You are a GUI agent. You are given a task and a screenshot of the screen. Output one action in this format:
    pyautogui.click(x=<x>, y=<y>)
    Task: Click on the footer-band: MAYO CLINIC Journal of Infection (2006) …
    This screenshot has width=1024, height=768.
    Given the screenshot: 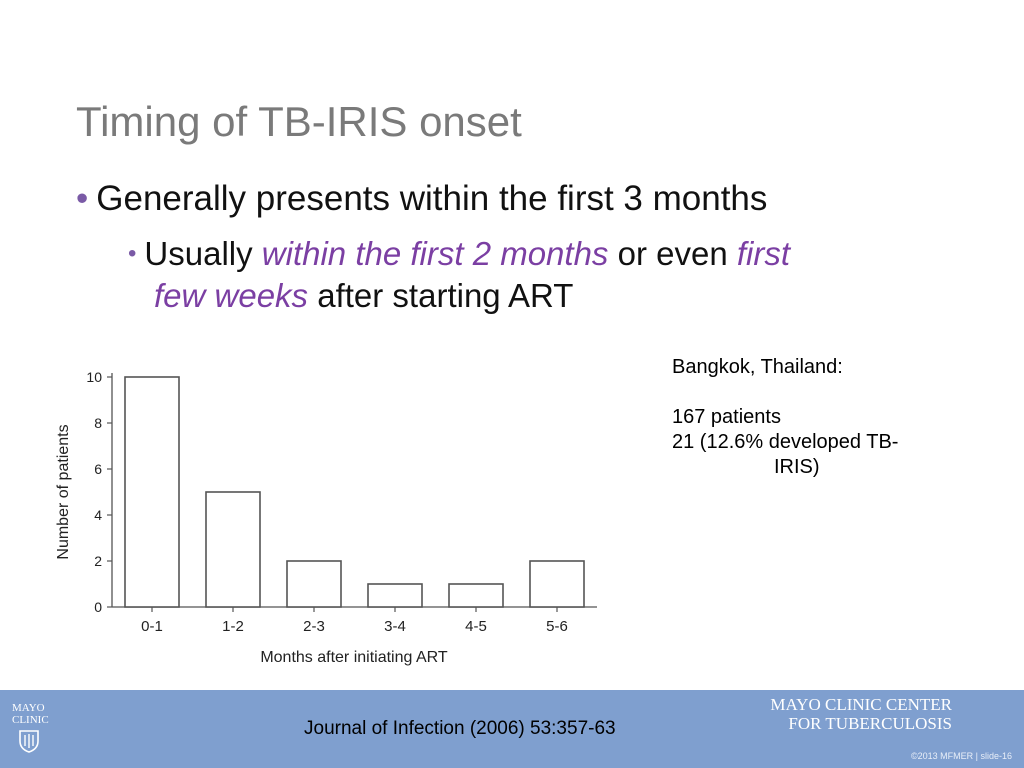 What is the action you would take?
    pyautogui.click(x=512, y=729)
    